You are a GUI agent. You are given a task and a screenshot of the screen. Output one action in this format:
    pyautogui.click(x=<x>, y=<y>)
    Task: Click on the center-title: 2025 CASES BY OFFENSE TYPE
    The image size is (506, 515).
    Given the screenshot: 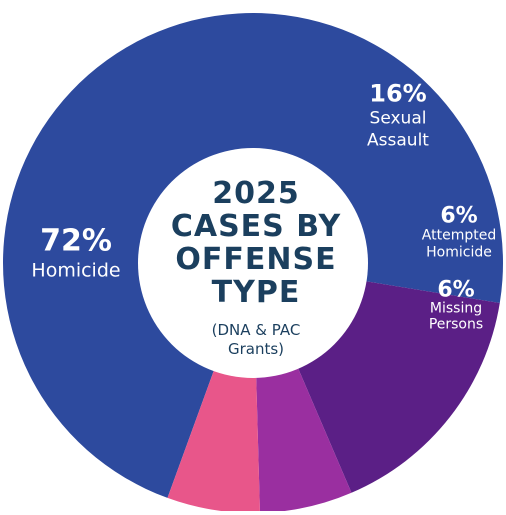 What is the action you would take?
    pyautogui.click(x=256, y=243)
    